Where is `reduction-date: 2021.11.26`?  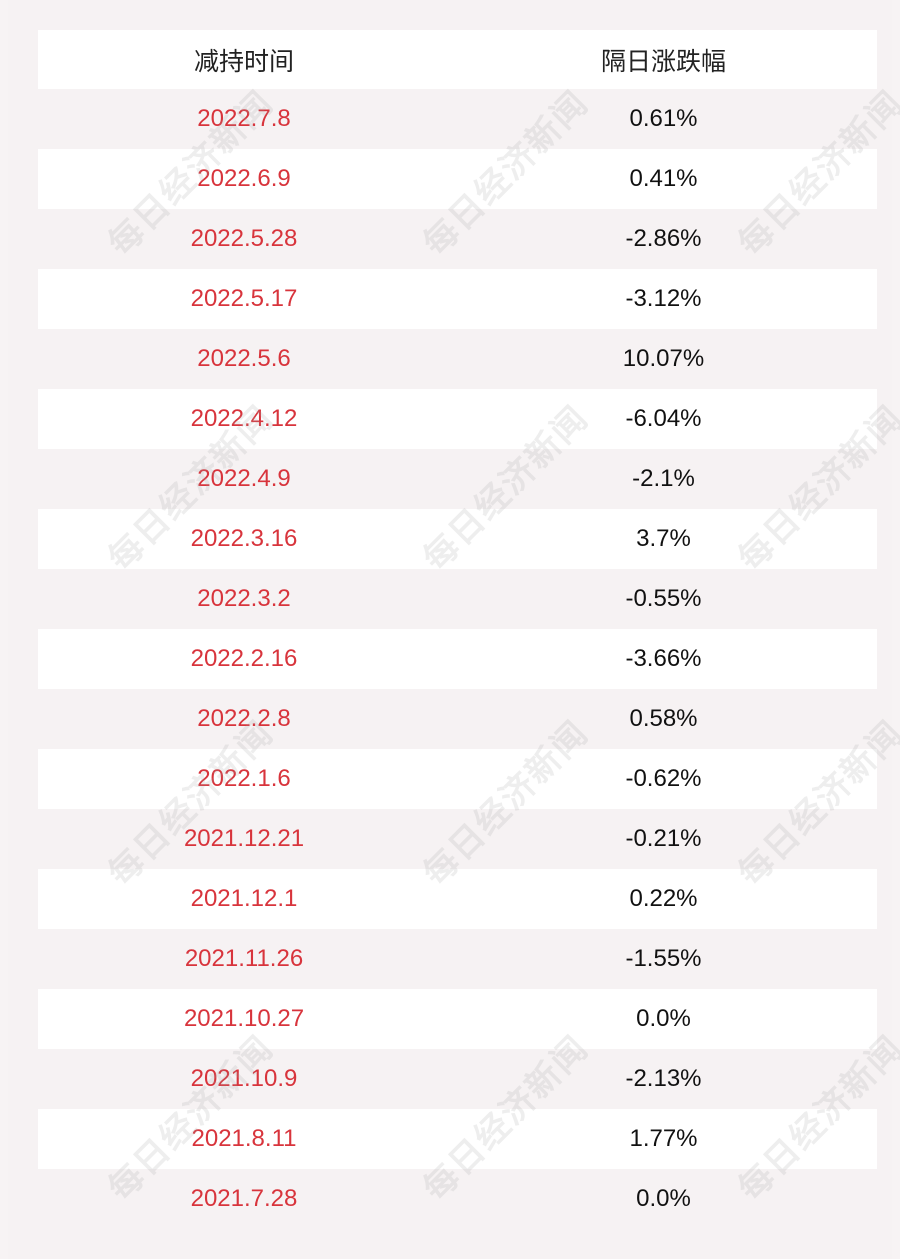 reduction-date: 2021.11.26 is located at coordinates (244, 958).